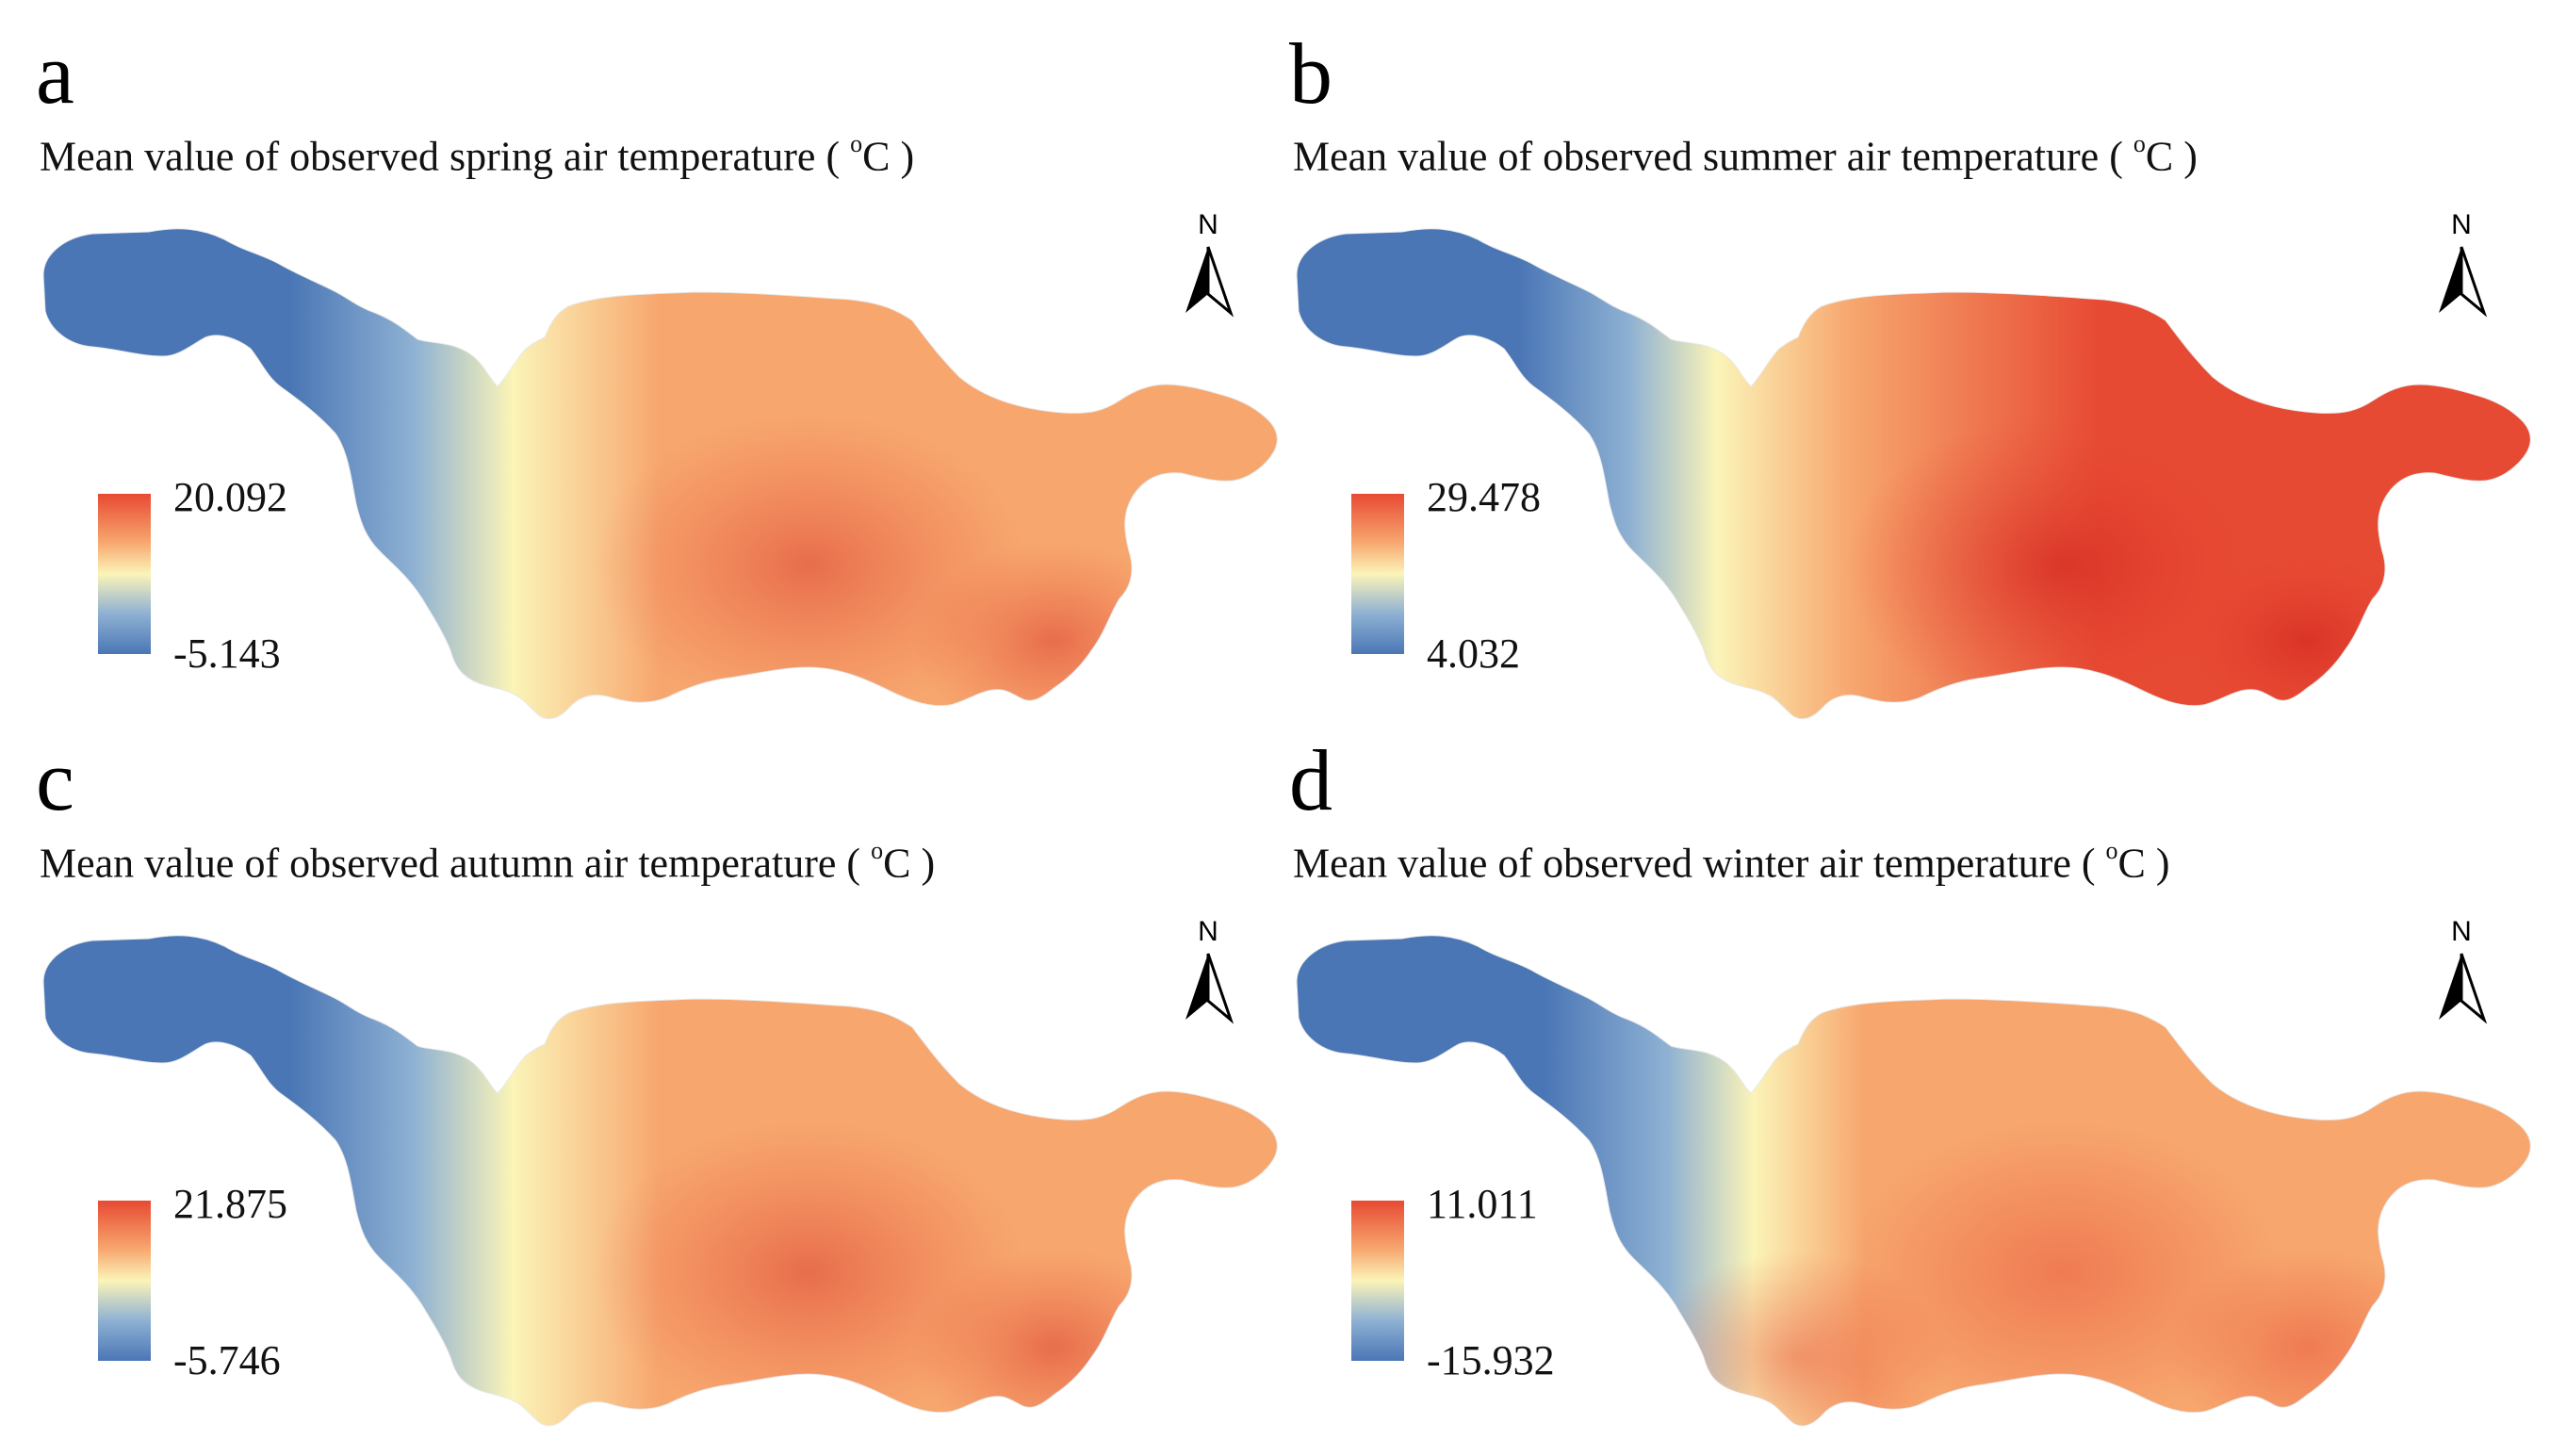 This screenshot has height=1456, width=2550. What do you see at coordinates (1310, 780) in the screenshot?
I see `panel-letter: d` at bounding box center [1310, 780].